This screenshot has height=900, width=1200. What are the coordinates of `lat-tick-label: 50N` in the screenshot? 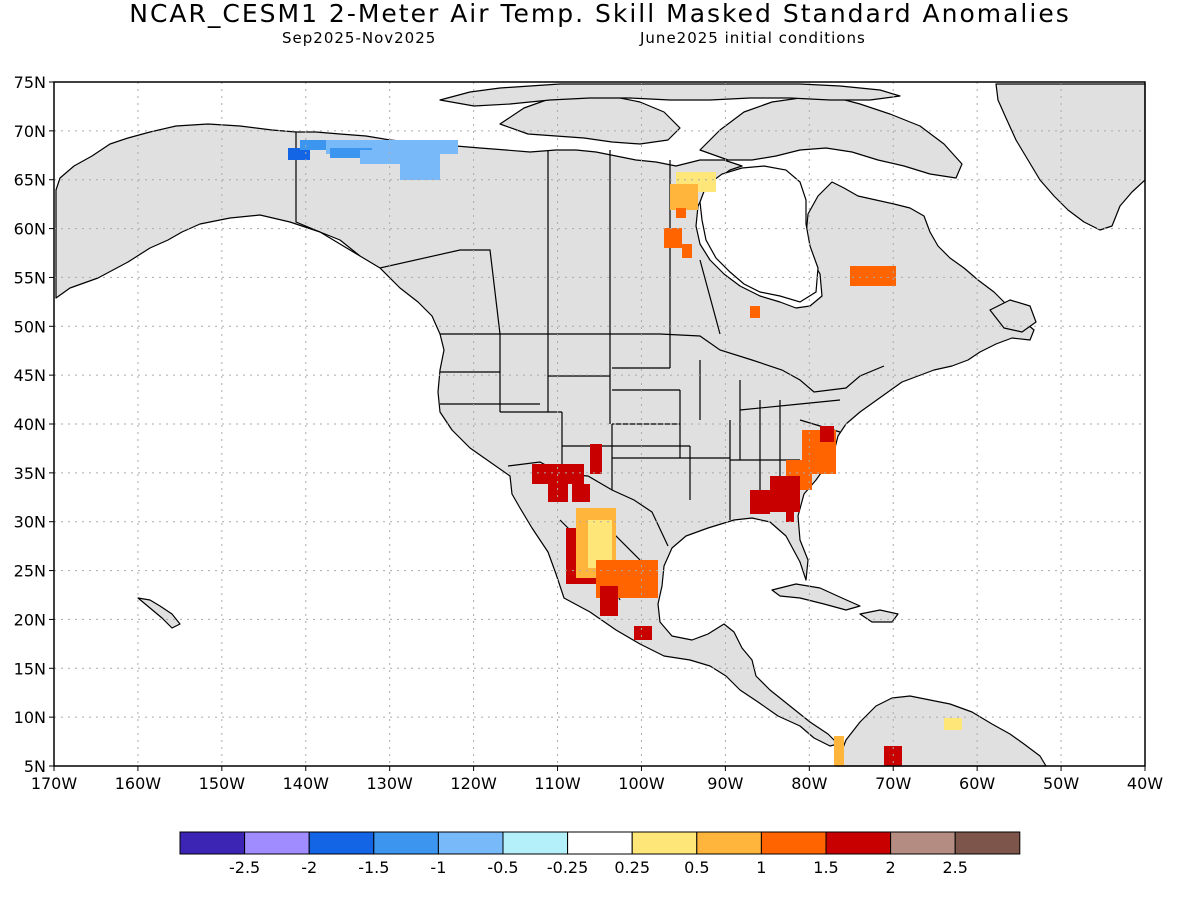 It's located at (30, 326).